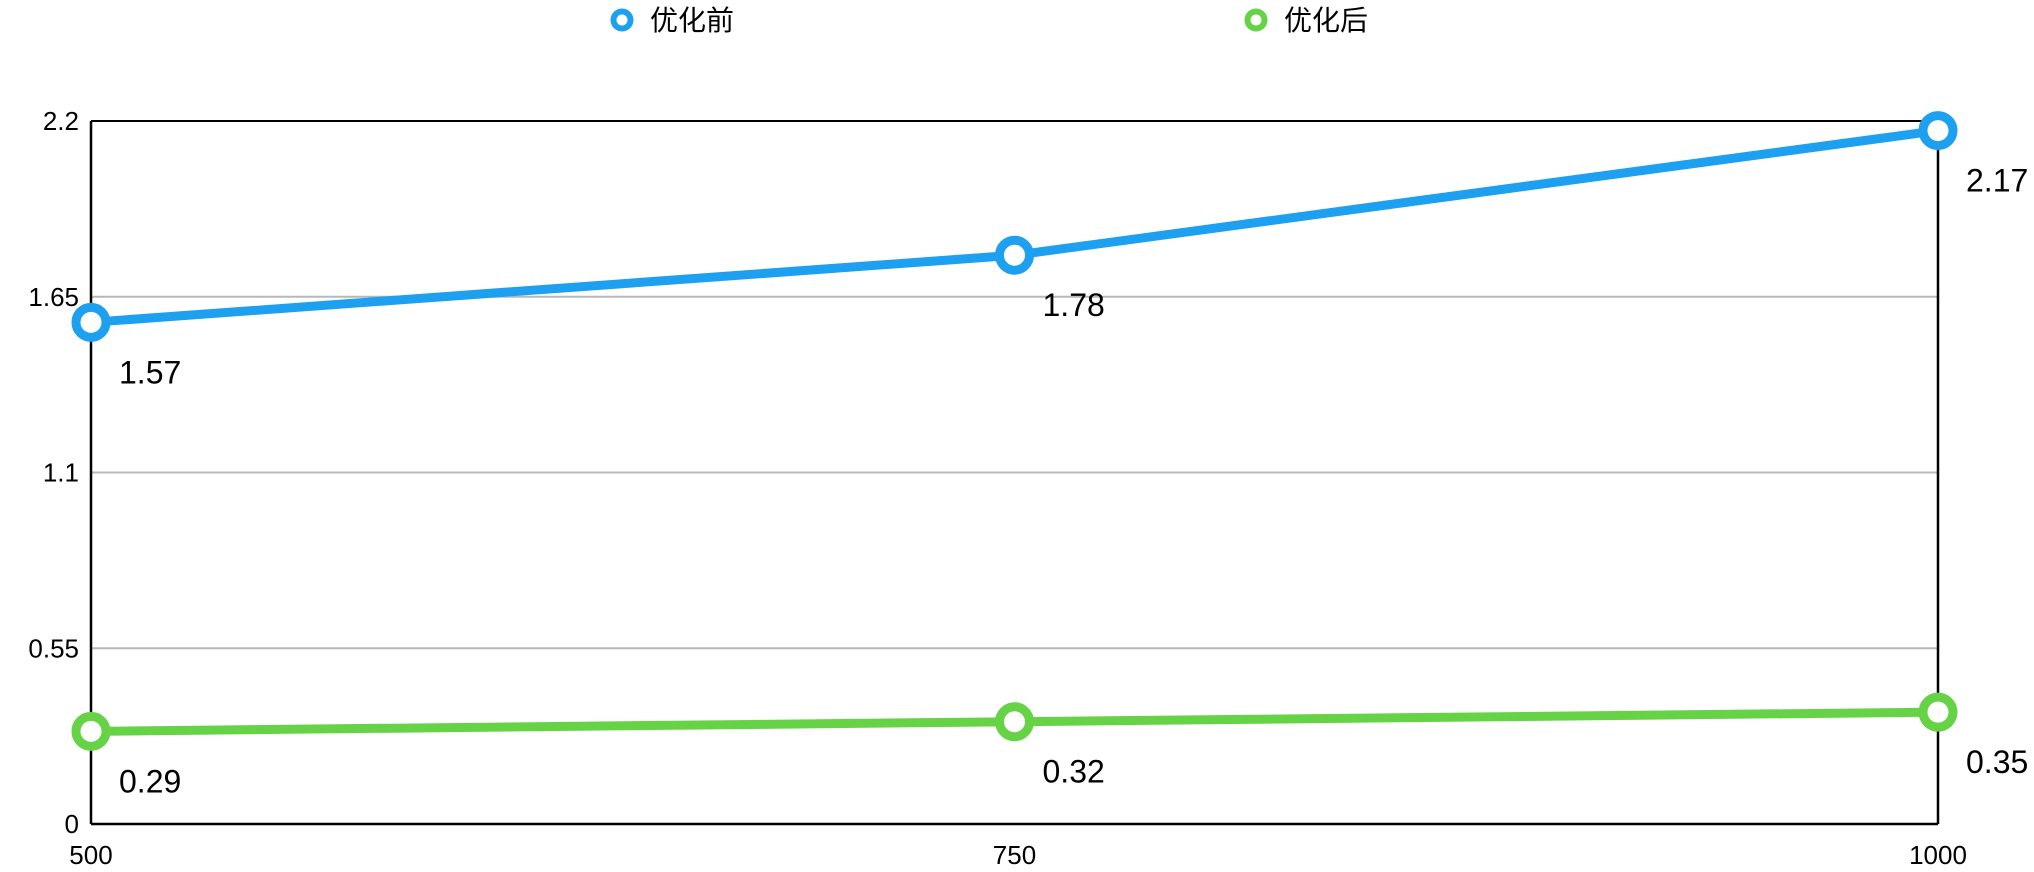 This screenshot has width=2034, height=872. Describe the element at coordinates (989, 20) in the screenshot. I see `legend: 优化前 优化后` at that location.